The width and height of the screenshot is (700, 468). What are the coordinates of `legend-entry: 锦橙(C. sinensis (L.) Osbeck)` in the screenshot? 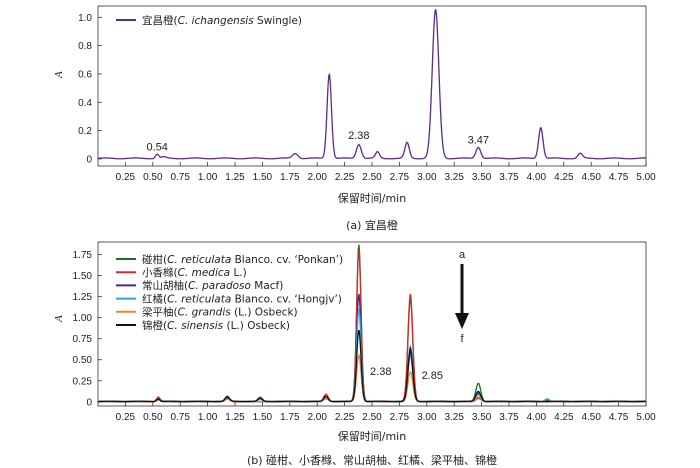 It's located at (216, 325).